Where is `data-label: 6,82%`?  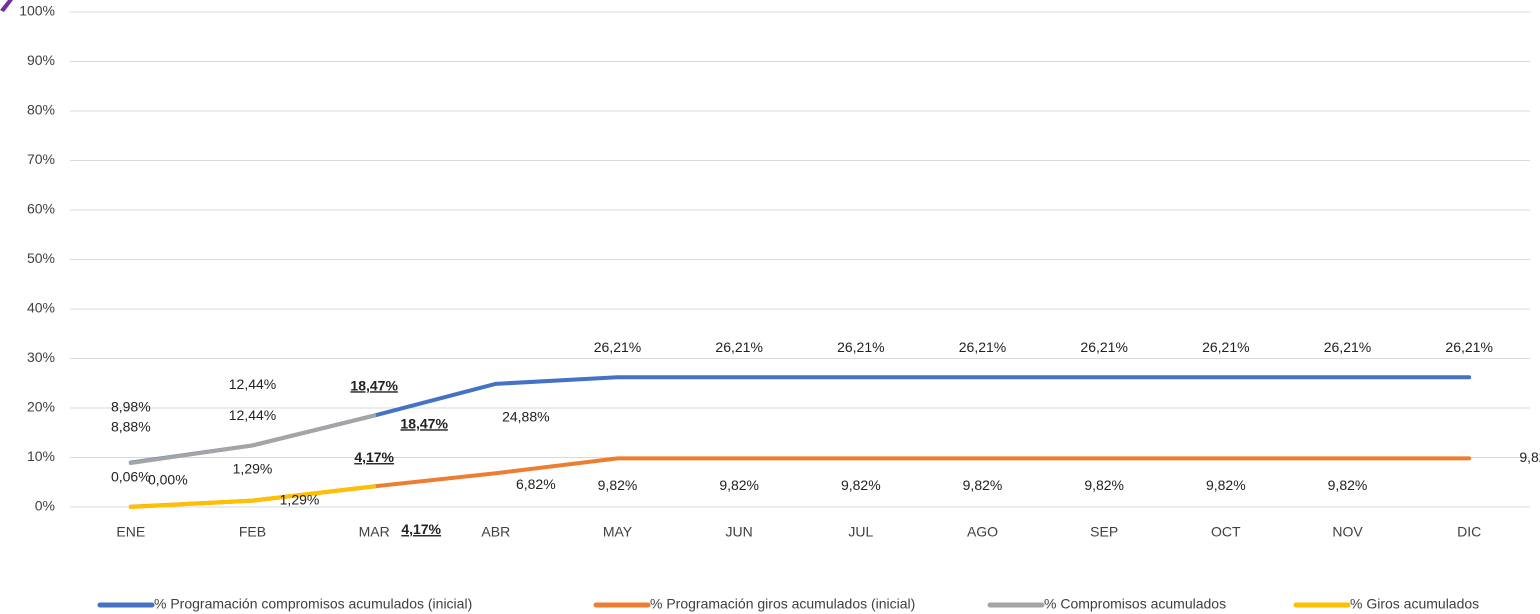
data-label: 6,82% is located at coordinates (536, 484).